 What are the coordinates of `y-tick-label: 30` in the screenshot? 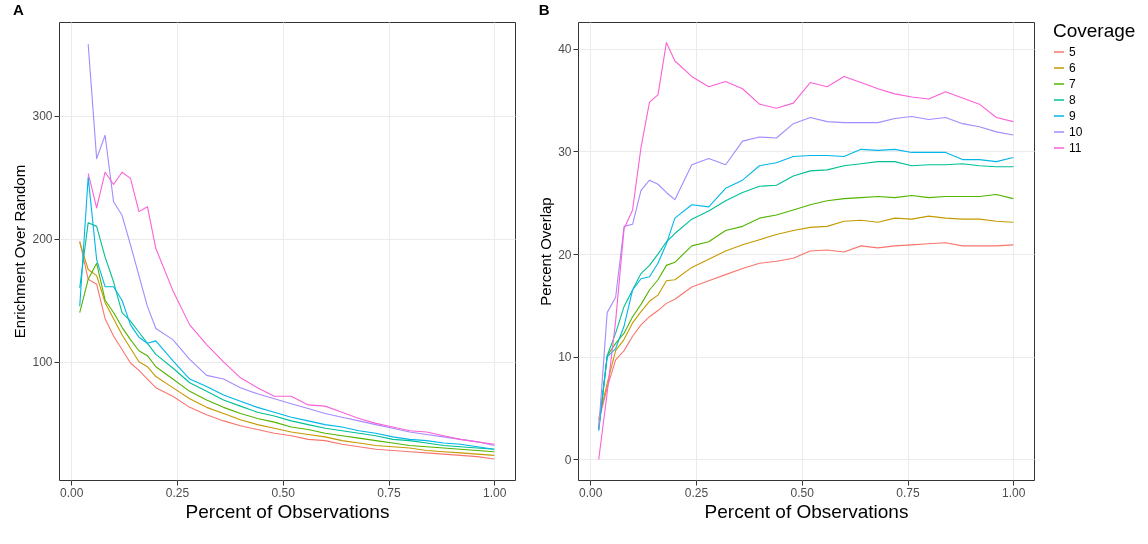 It's located at (565, 151).